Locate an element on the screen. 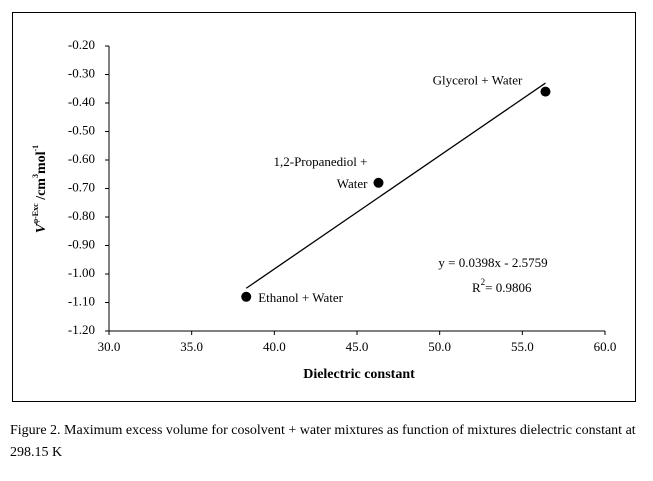  r2-part: 2 is located at coordinates (483, 282).